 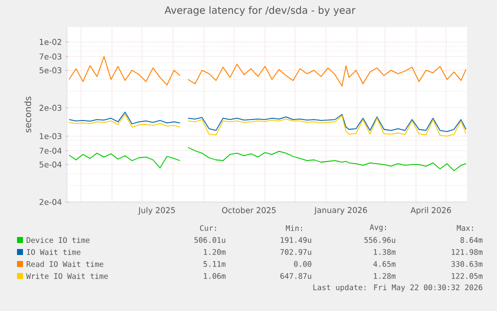 I want to click on y-axis-title: seconds, so click(x=28, y=114).